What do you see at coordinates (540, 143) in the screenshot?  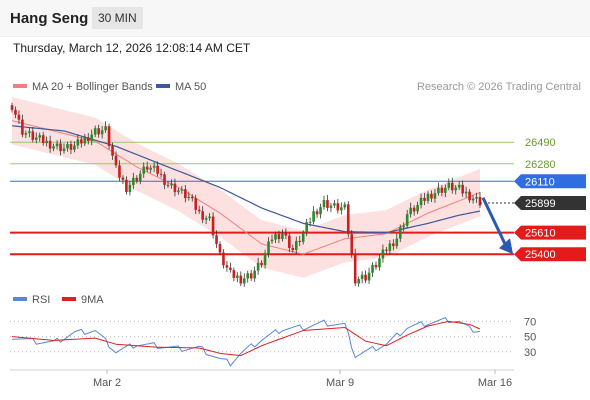 I see `level-label-26490: 26490` at bounding box center [540, 143].